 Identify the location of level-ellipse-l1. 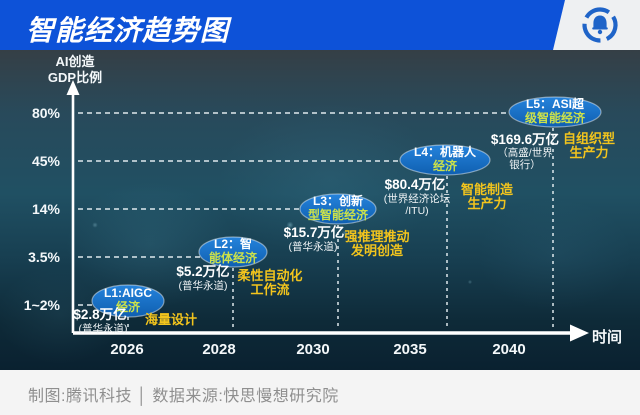
(128, 301).